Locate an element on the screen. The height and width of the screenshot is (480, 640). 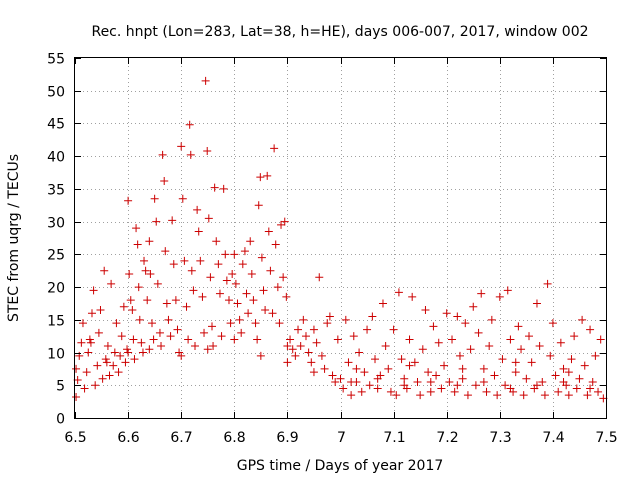
x-tick-label: 7 is located at coordinates (341, 438).